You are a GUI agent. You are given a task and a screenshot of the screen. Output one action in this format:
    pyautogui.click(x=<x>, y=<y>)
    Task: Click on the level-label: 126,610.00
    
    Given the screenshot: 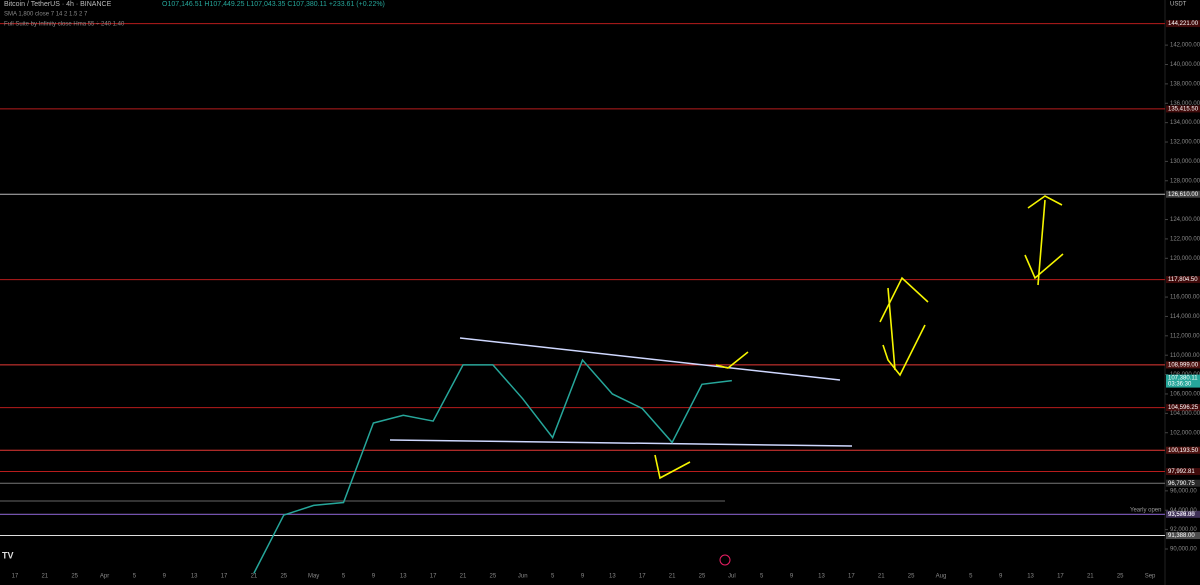 What is the action you would take?
    pyautogui.click(x=1183, y=195)
    